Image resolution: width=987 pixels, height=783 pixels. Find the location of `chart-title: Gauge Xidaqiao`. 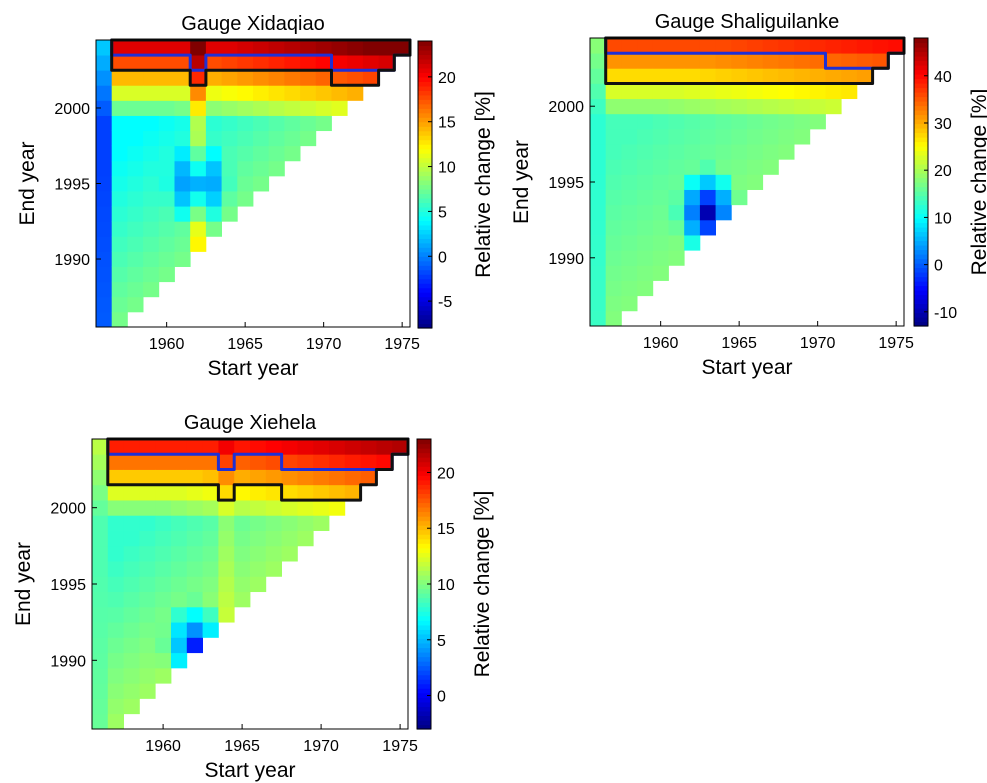

chart-title: Gauge Xidaqiao is located at coordinates (252, 24).